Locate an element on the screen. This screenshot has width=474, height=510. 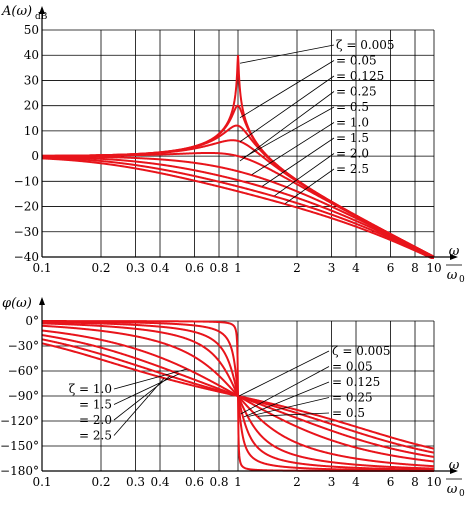
y-axis-label-subscript: dB is located at coordinates (41, 17).